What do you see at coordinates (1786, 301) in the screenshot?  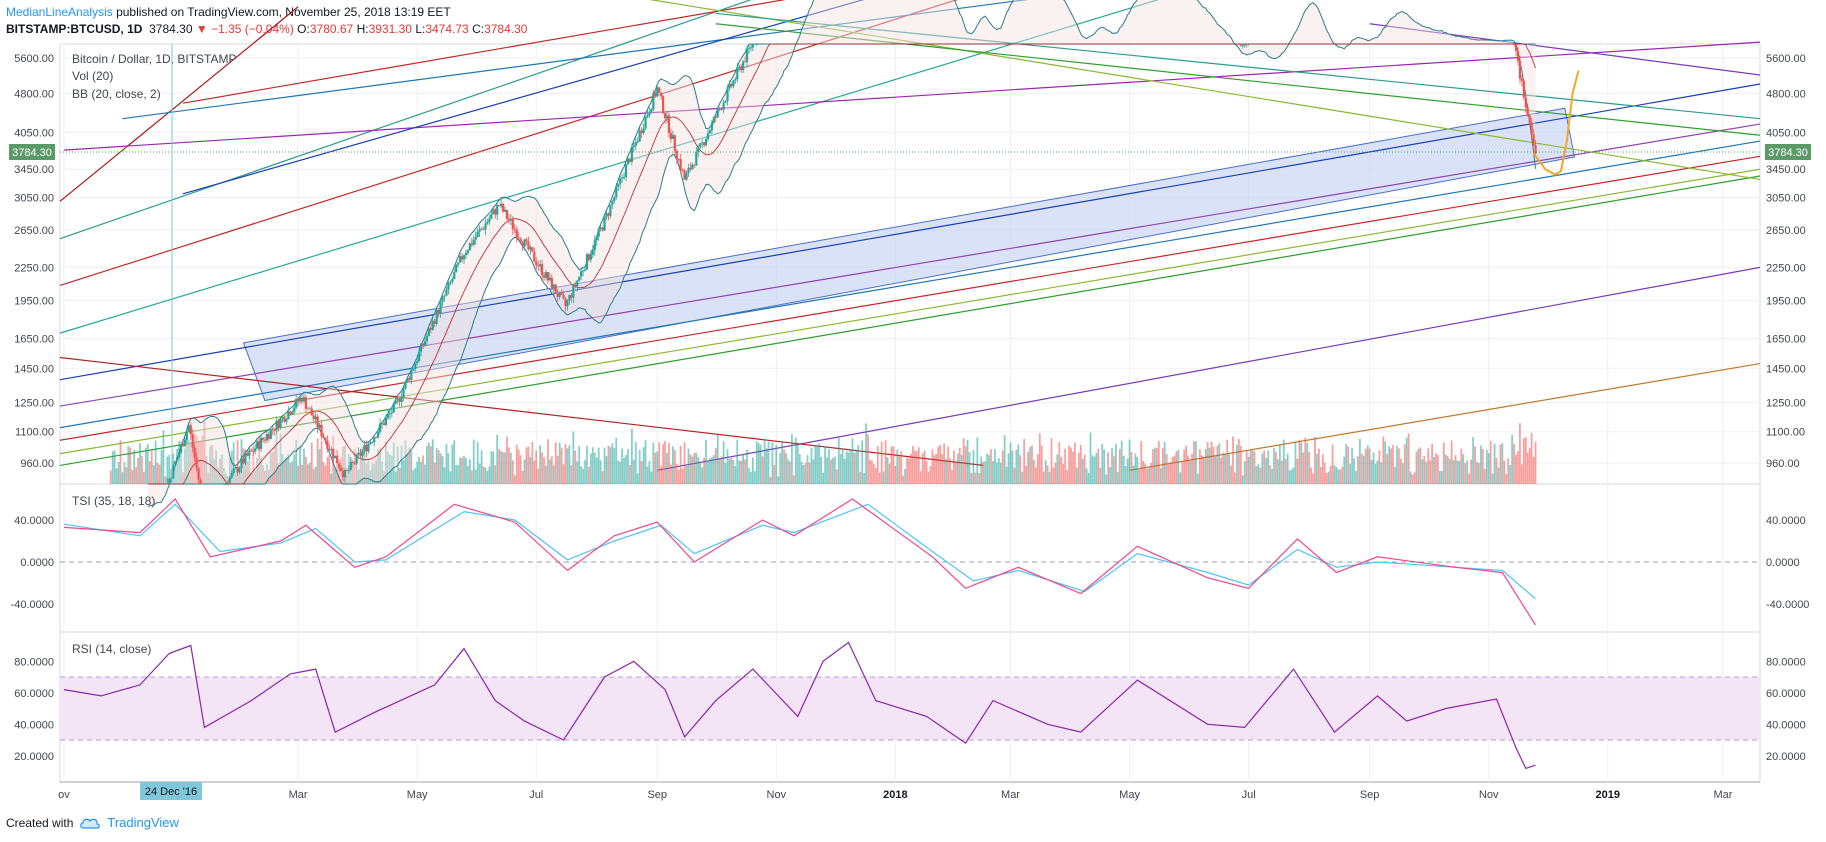 I see `price-tick-right: 1950.00` at bounding box center [1786, 301].